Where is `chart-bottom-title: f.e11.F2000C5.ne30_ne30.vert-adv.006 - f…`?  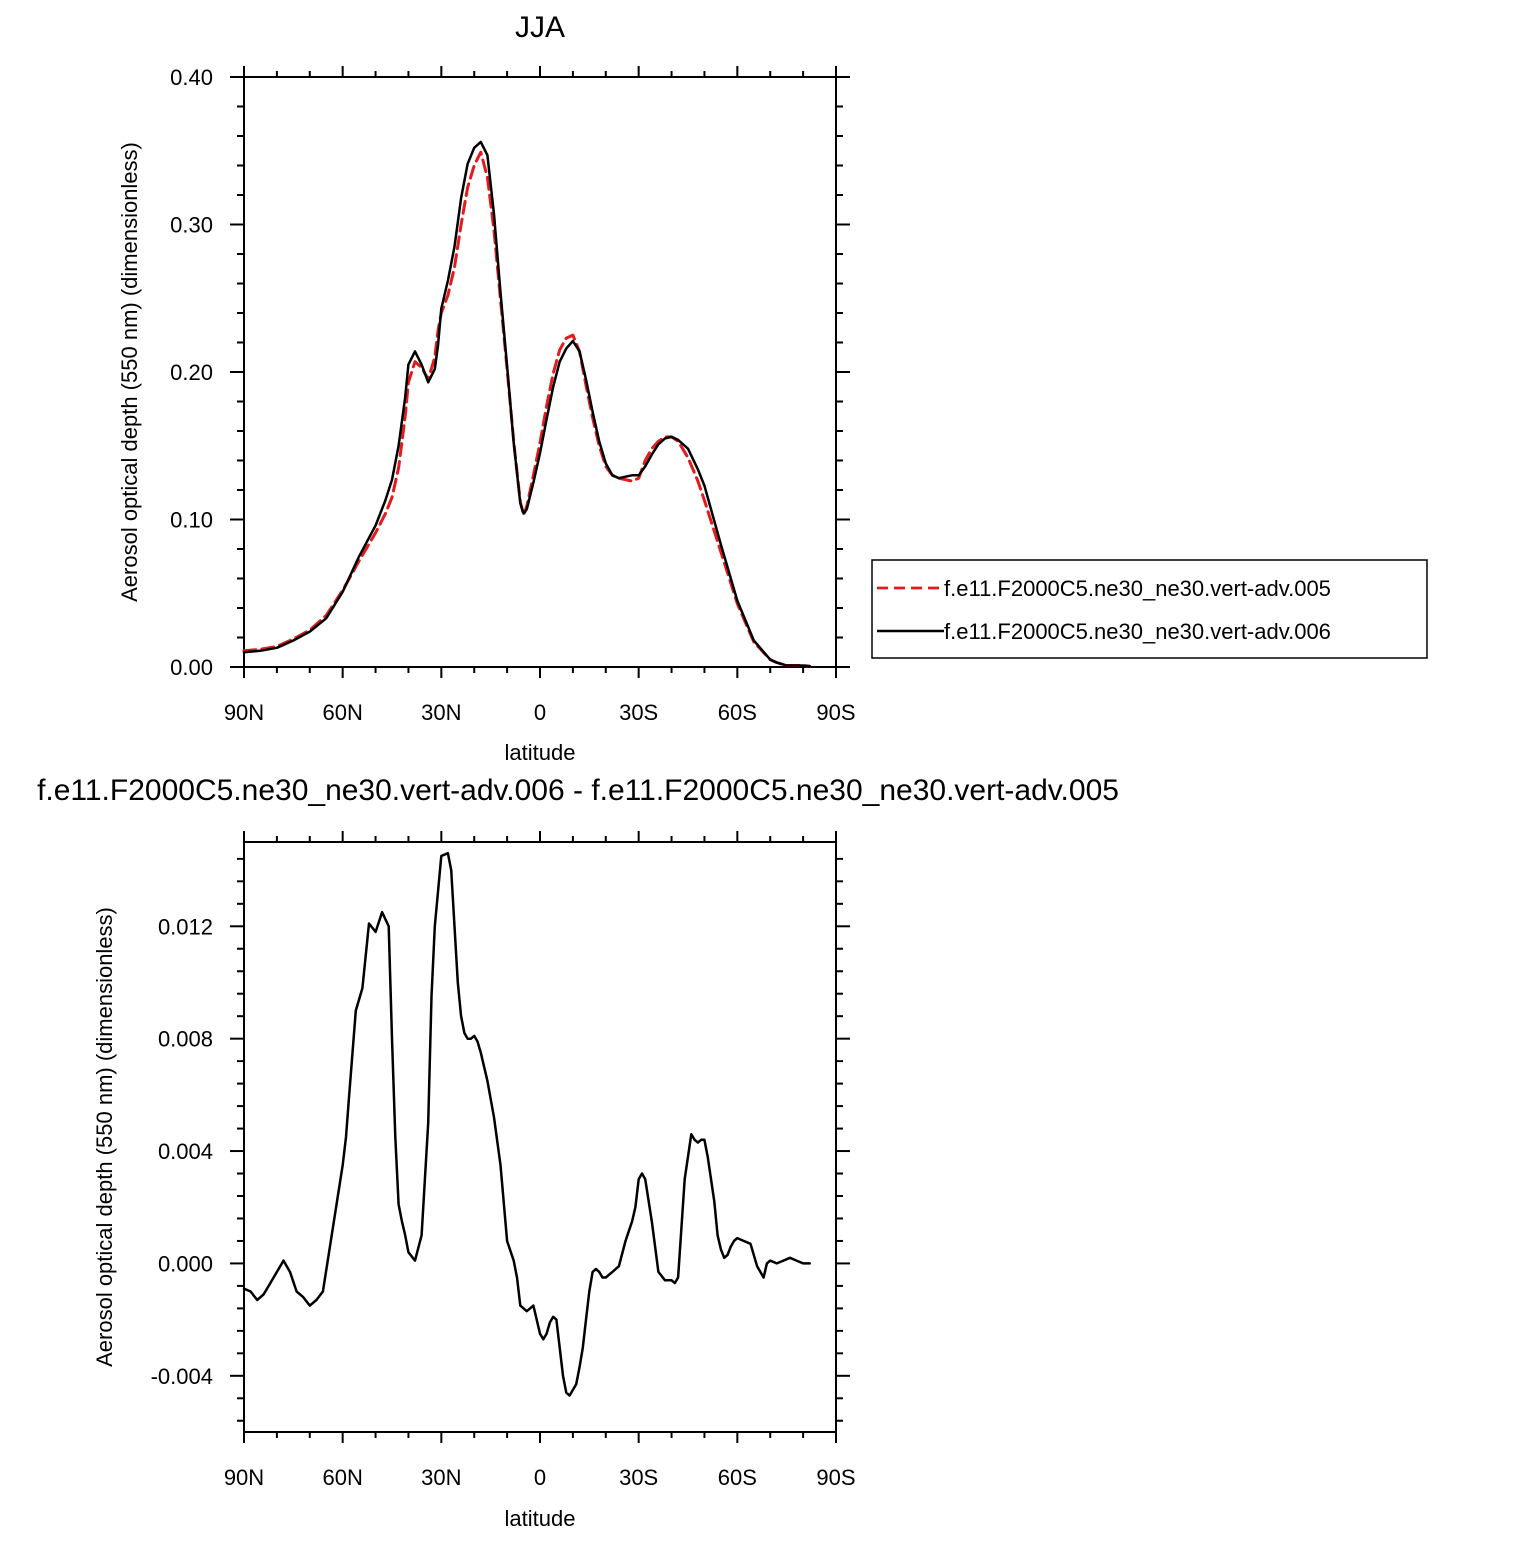
chart-bottom-title: f.e11.F2000C5.ne30_ne30.vert-adv.006 - f… is located at coordinates (578, 790).